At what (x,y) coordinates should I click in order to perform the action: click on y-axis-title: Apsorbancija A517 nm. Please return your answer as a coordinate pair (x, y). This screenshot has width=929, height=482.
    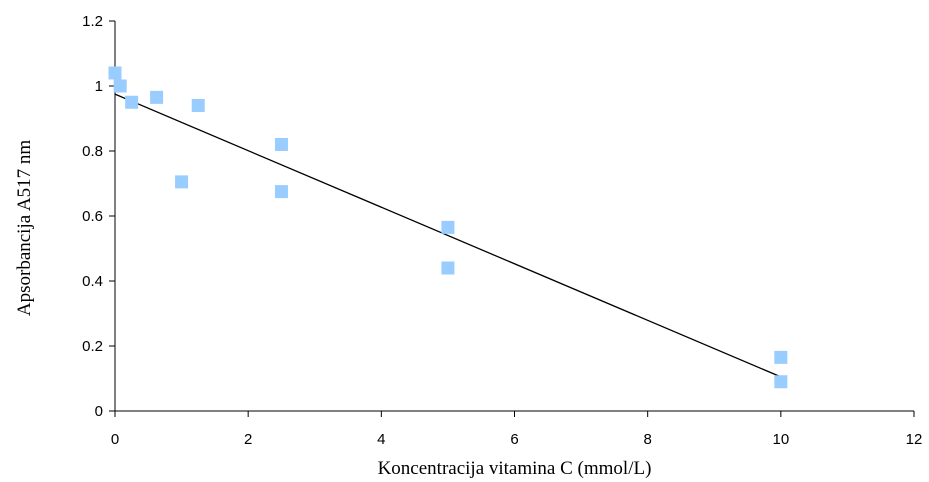
    Looking at the image, I should click on (24, 228).